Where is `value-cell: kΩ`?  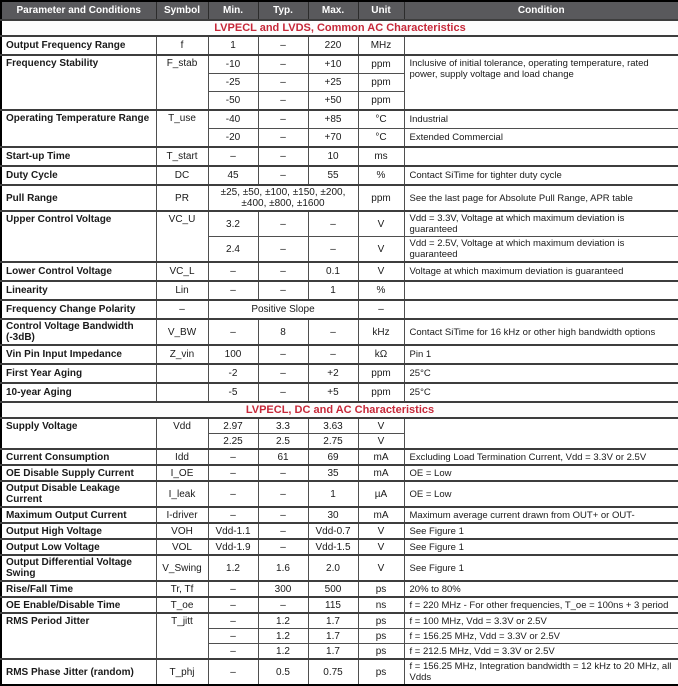 value-cell: kΩ is located at coordinates (381, 354).